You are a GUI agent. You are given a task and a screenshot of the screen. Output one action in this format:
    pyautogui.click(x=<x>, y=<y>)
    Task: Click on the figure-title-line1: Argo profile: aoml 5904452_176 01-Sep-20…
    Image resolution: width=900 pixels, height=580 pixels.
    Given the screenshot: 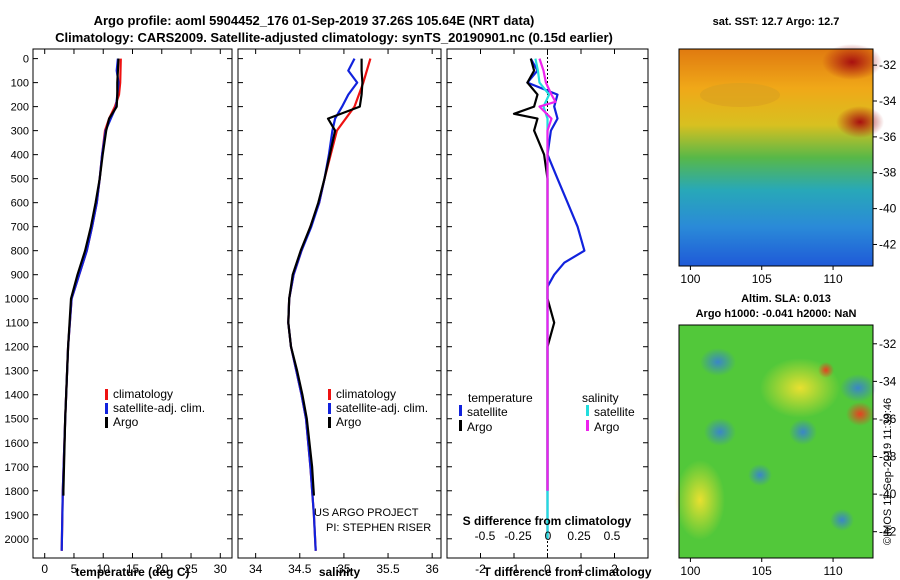 What is the action you would take?
    pyautogui.click(x=314, y=20)
    